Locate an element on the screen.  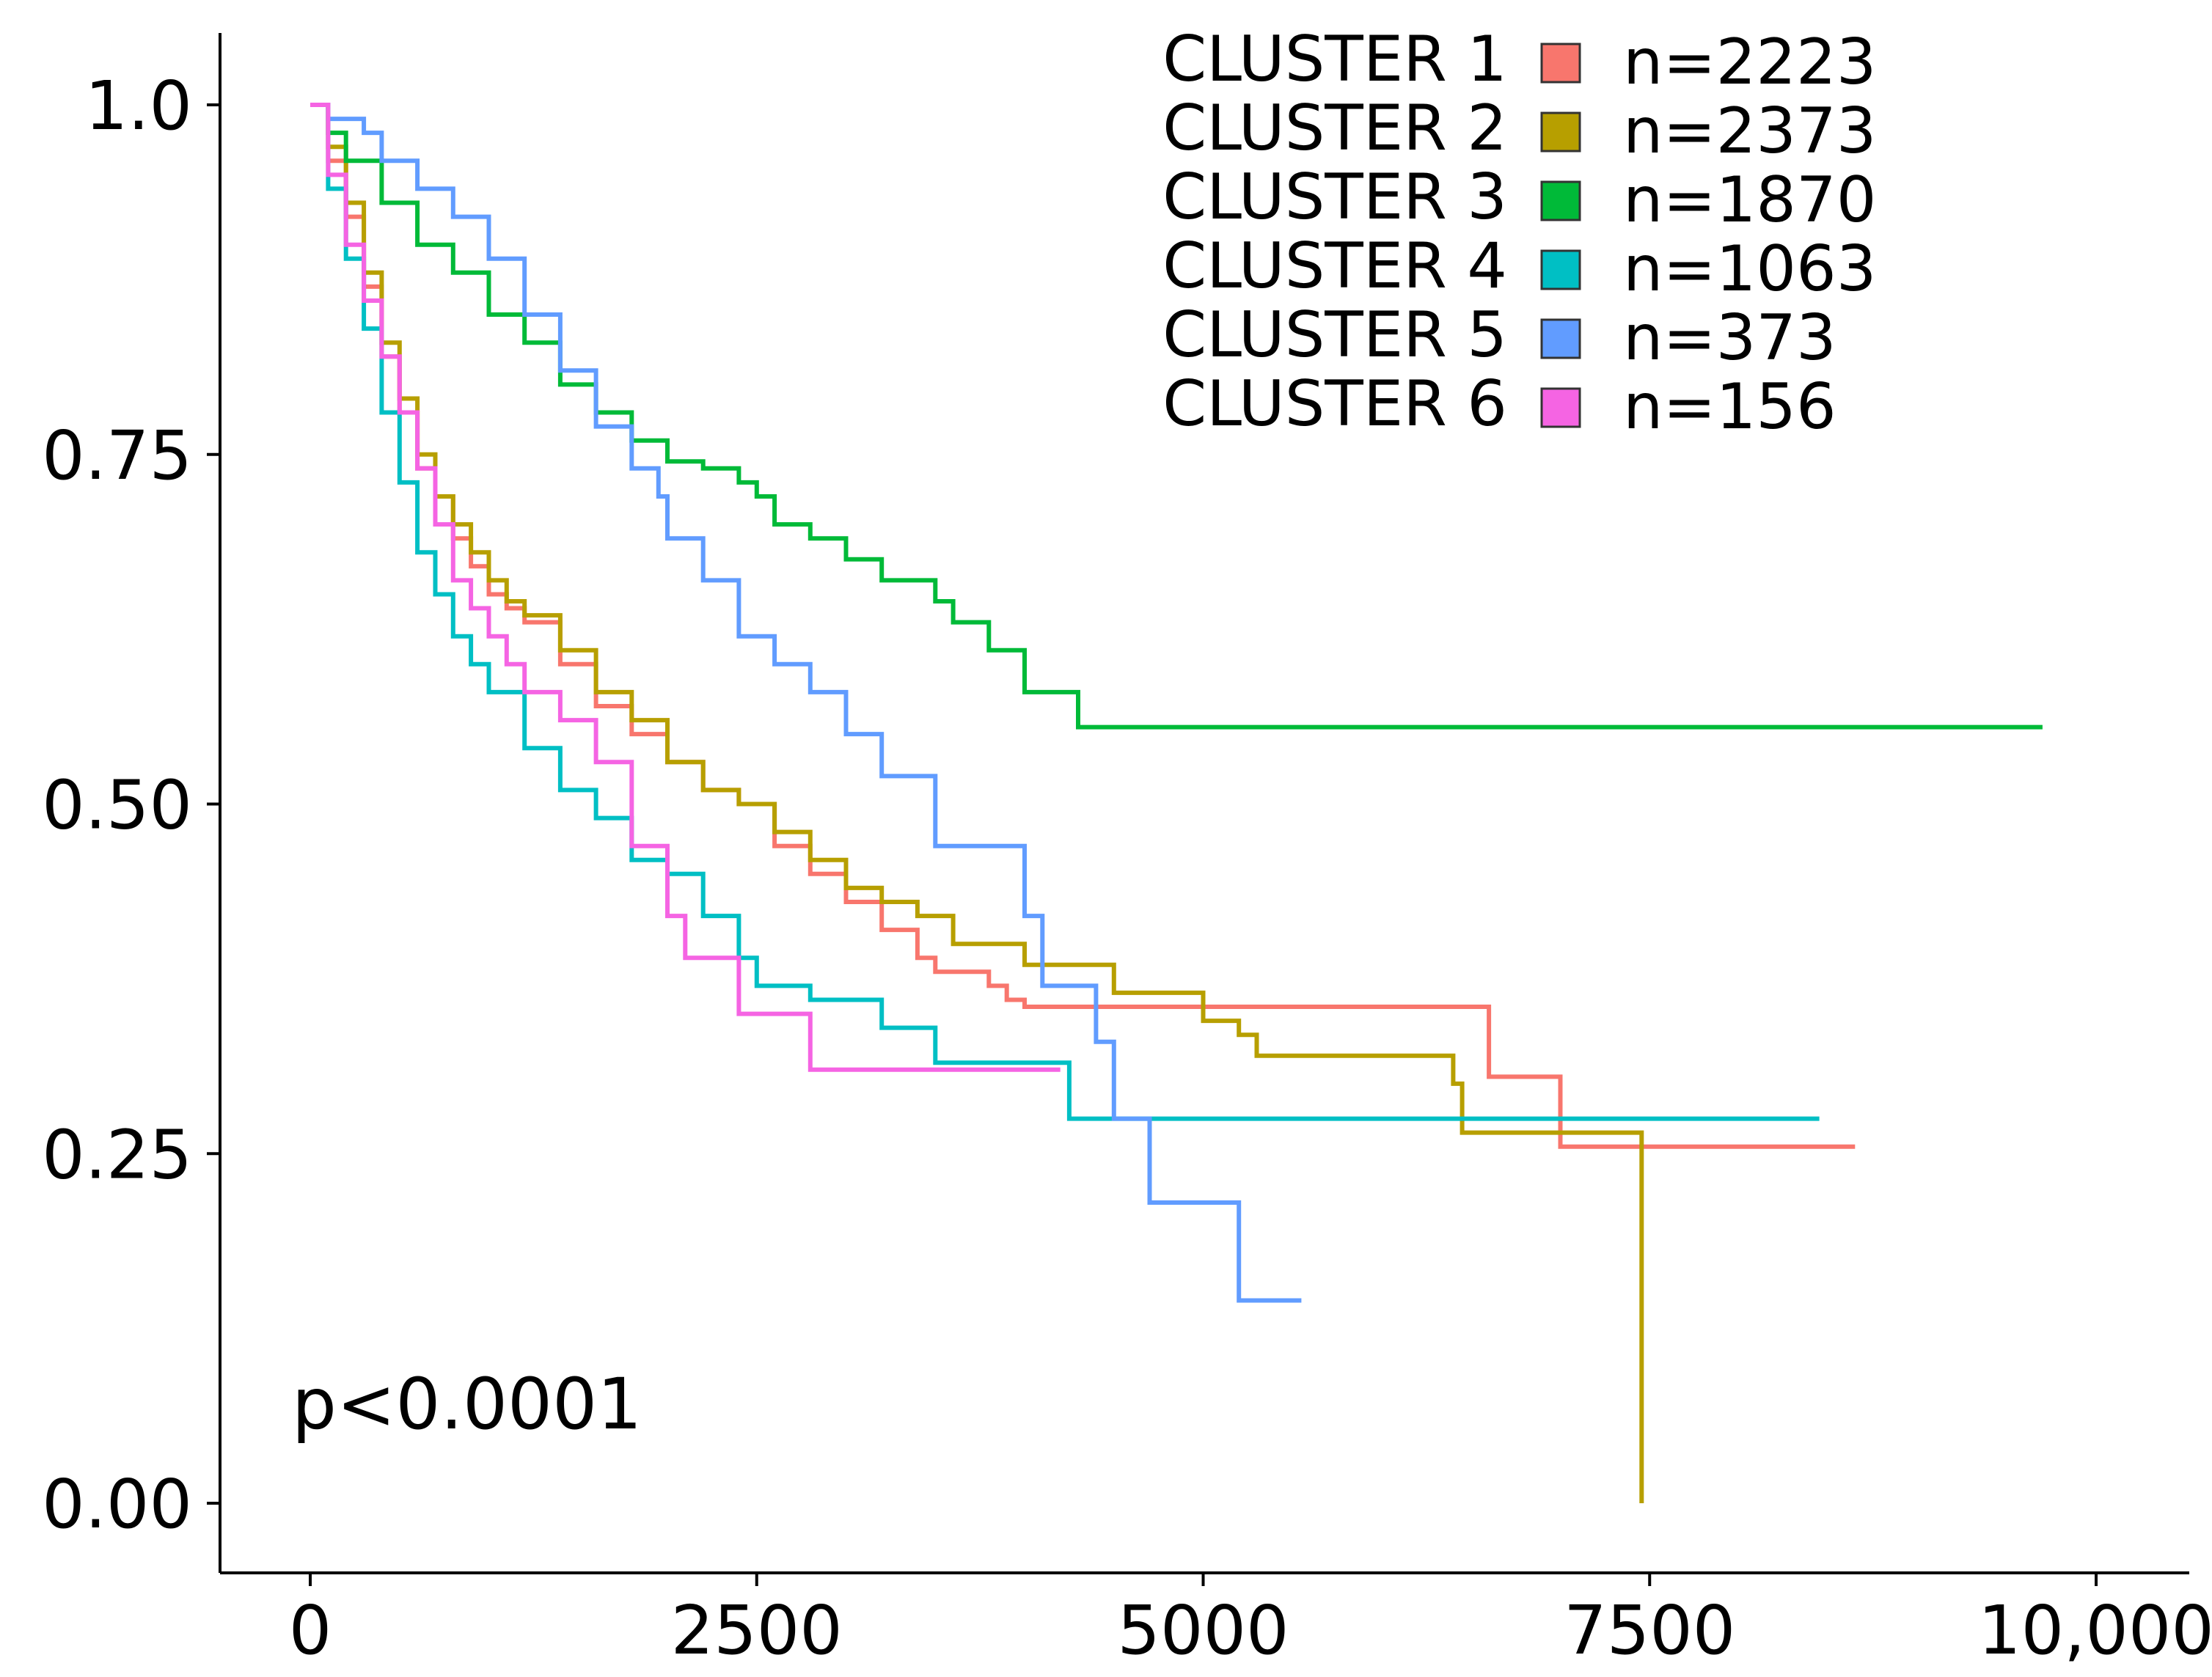
x-tick-label: 7500 is located at coordinates (1650, 1630).